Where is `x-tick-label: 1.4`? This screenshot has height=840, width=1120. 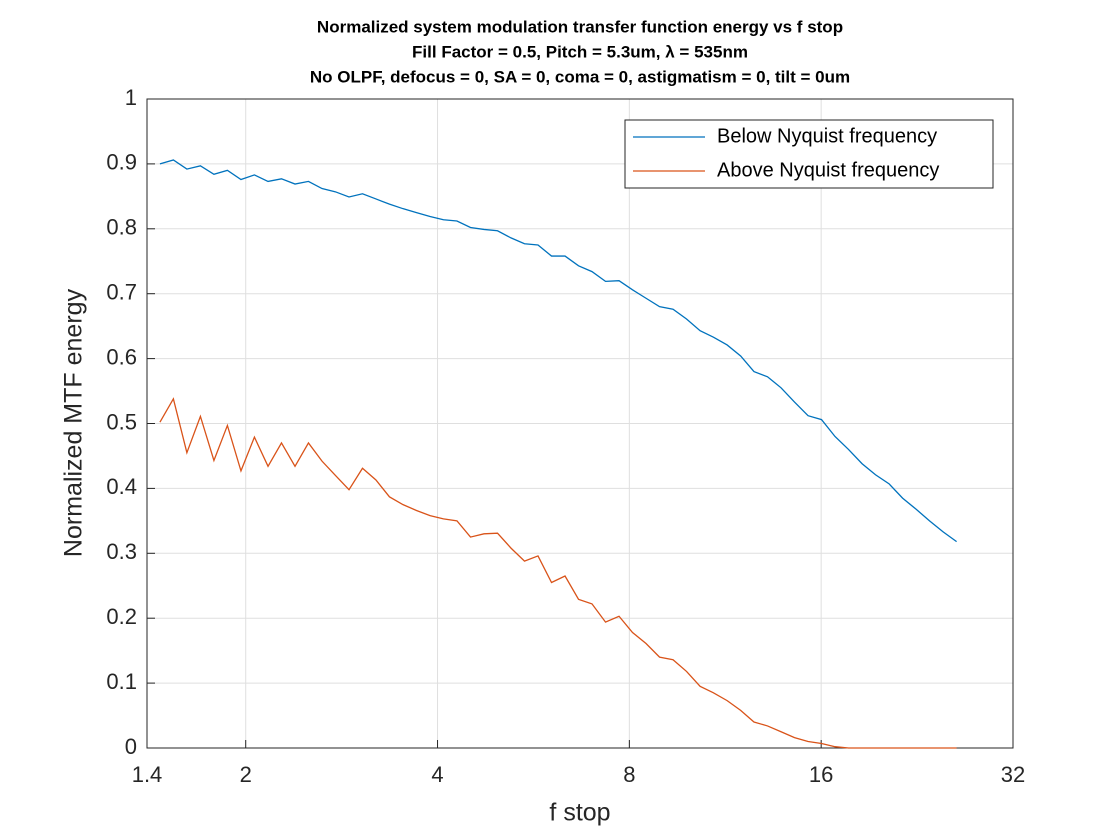
x-tick-label: 1.4 is located at coordinates (147, 774).